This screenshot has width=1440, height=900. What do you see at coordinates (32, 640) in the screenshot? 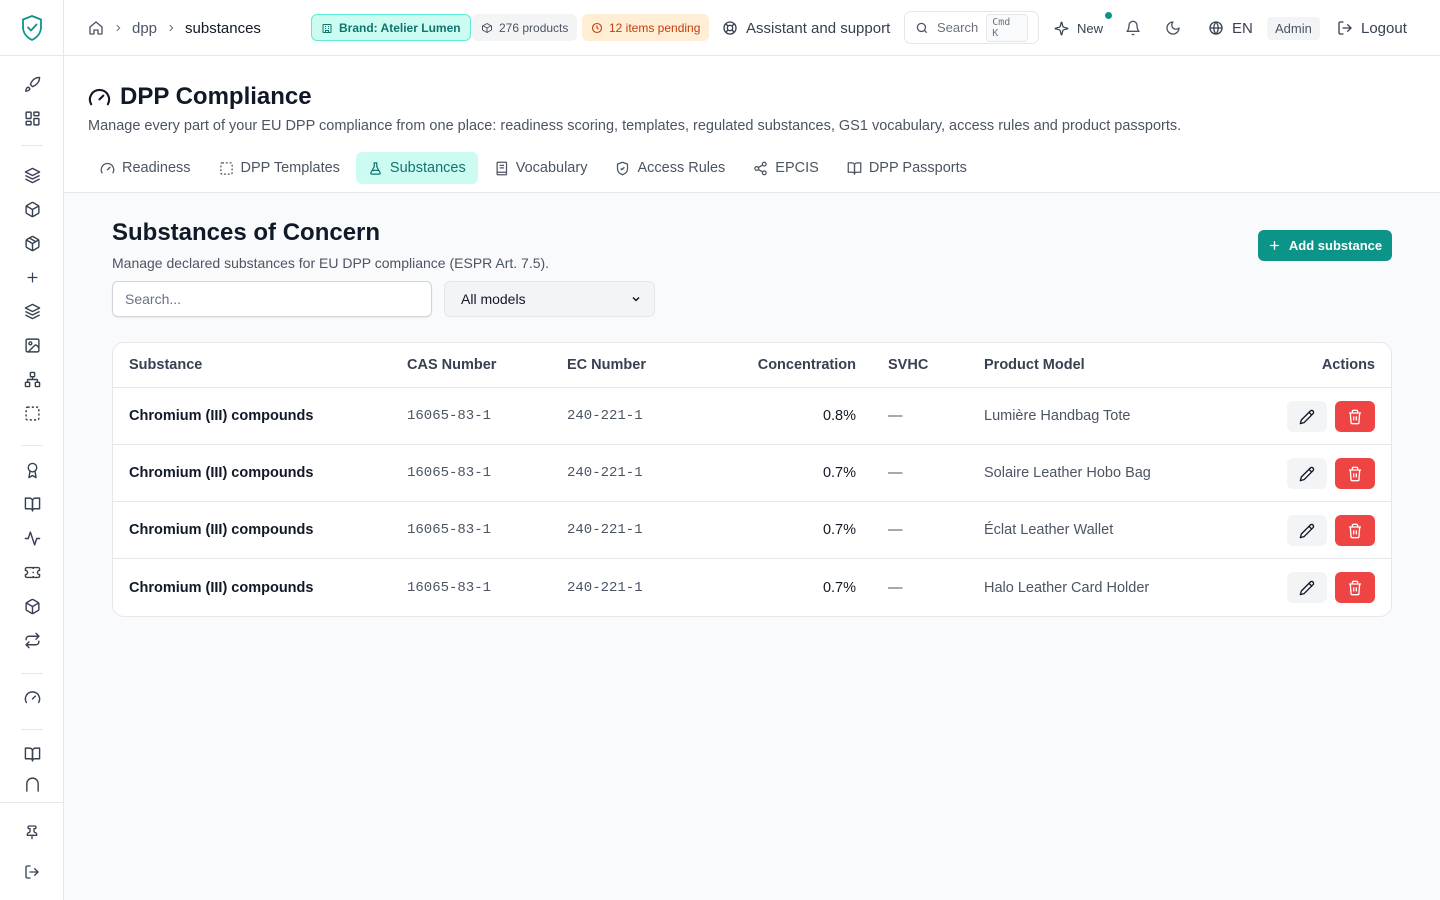
I see `repeat-icon` at bounding box center [32, 640].